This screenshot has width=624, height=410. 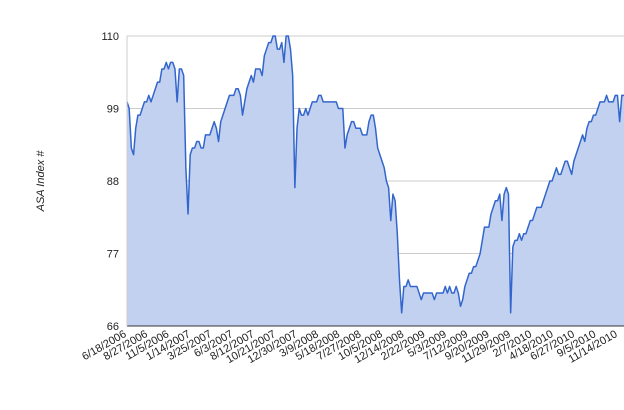 What do you see at coordinates (113, 182) in the screenshot?
I see `y-tick-label: 88` at bounding box center [113, 182].